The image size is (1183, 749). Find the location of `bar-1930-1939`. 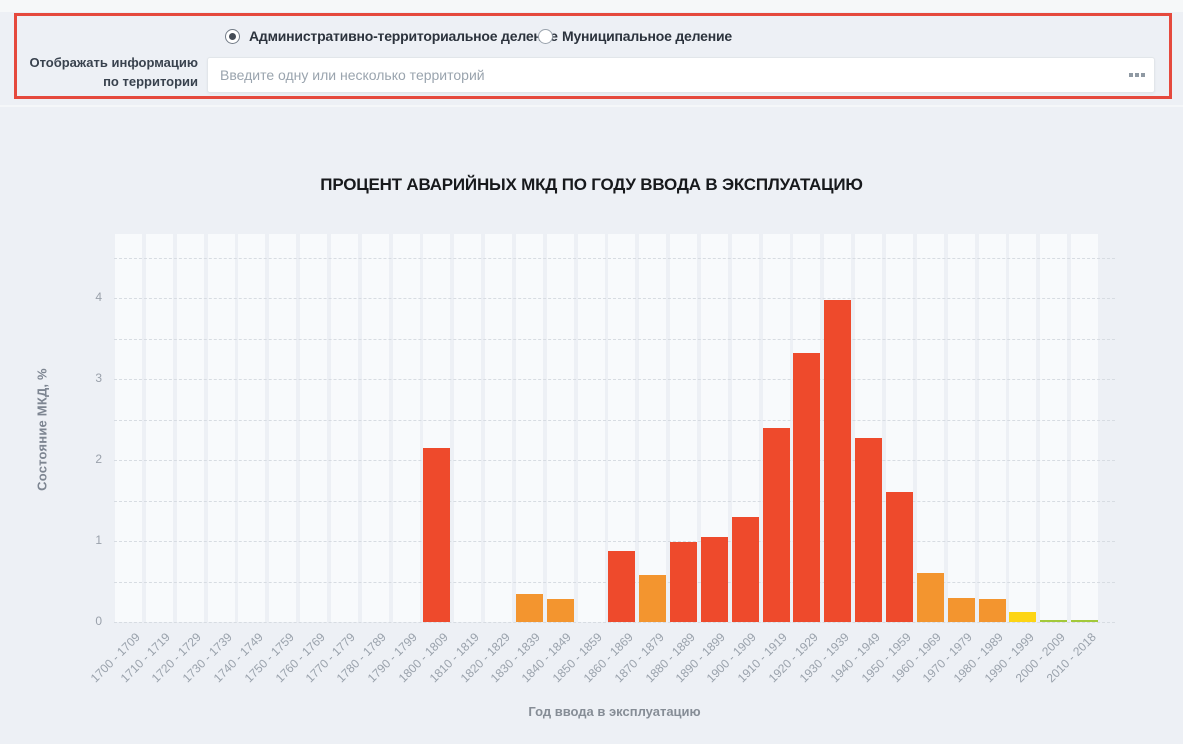

bar-1930-1939 is located at coordinates (838, 461).